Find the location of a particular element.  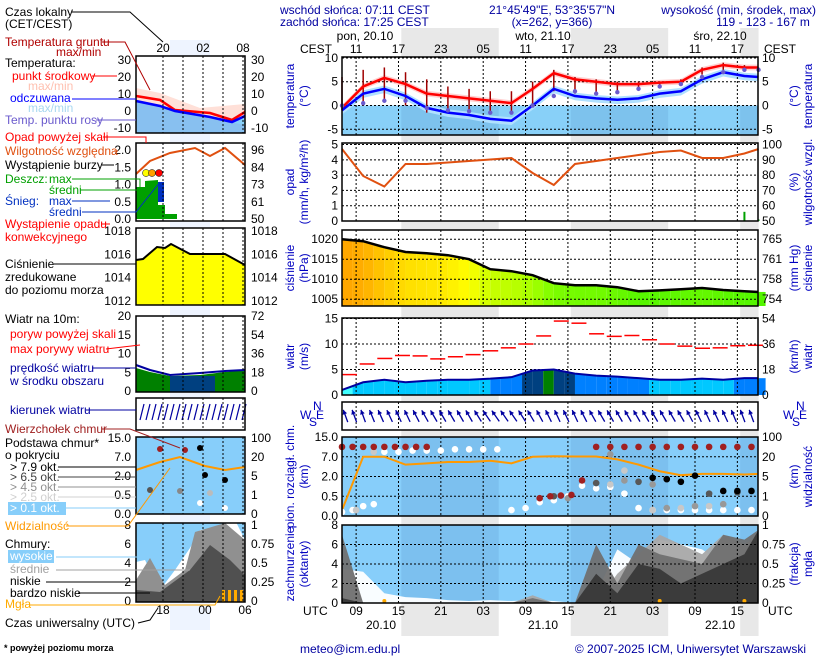

wind-panel-frame is located at coordinates (550, 356).